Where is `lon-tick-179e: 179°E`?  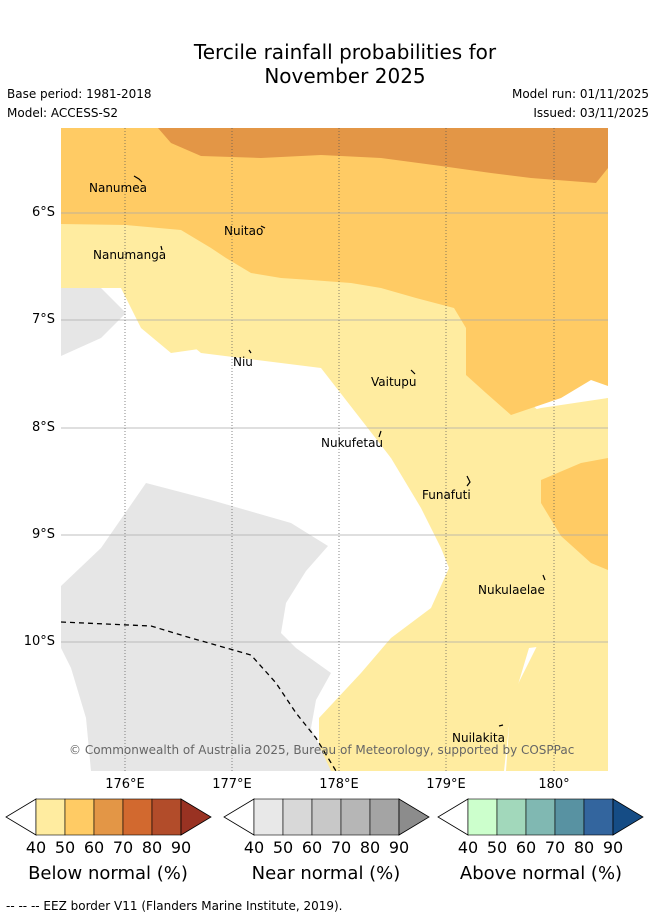 lon-tick-179e: 179°E is located at coordinates (446, 784).